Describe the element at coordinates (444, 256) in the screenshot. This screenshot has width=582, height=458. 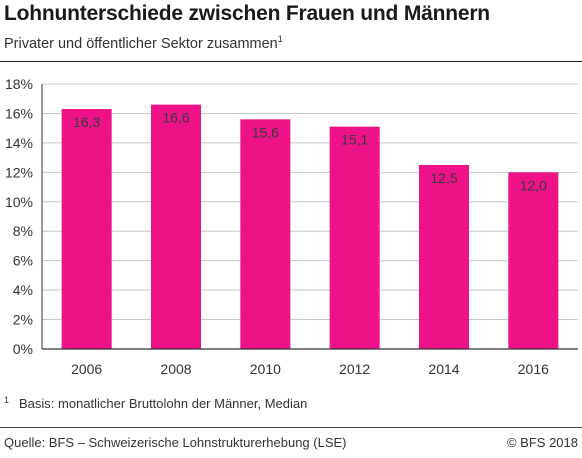
I see `bar-2014` at that location.